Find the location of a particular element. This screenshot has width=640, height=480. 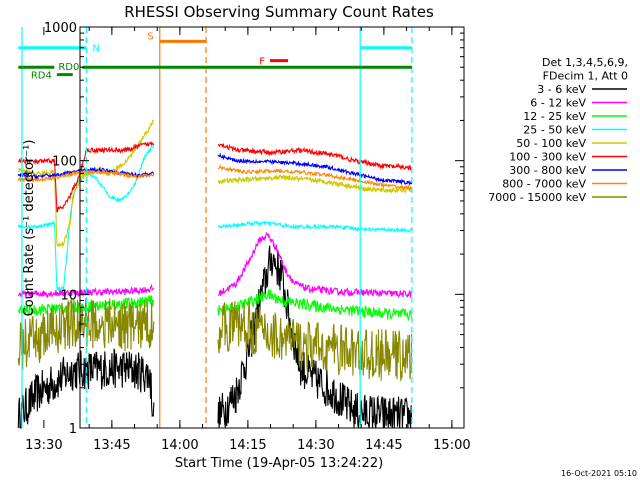

x-tick-label: 15:00 is located at coordinates (451, 445).